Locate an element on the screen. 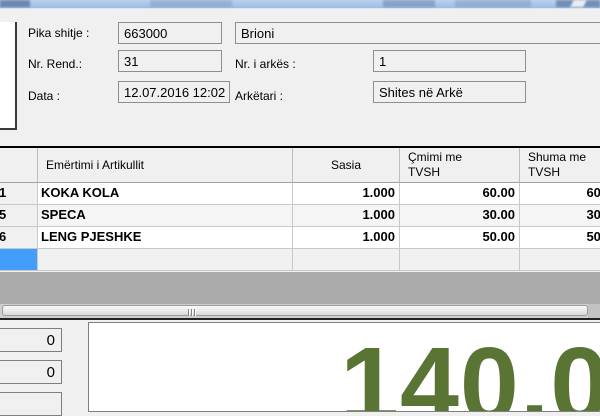 This screenshot has width=600, height=416. data-label: Data : is located at coordinates (44, 96).